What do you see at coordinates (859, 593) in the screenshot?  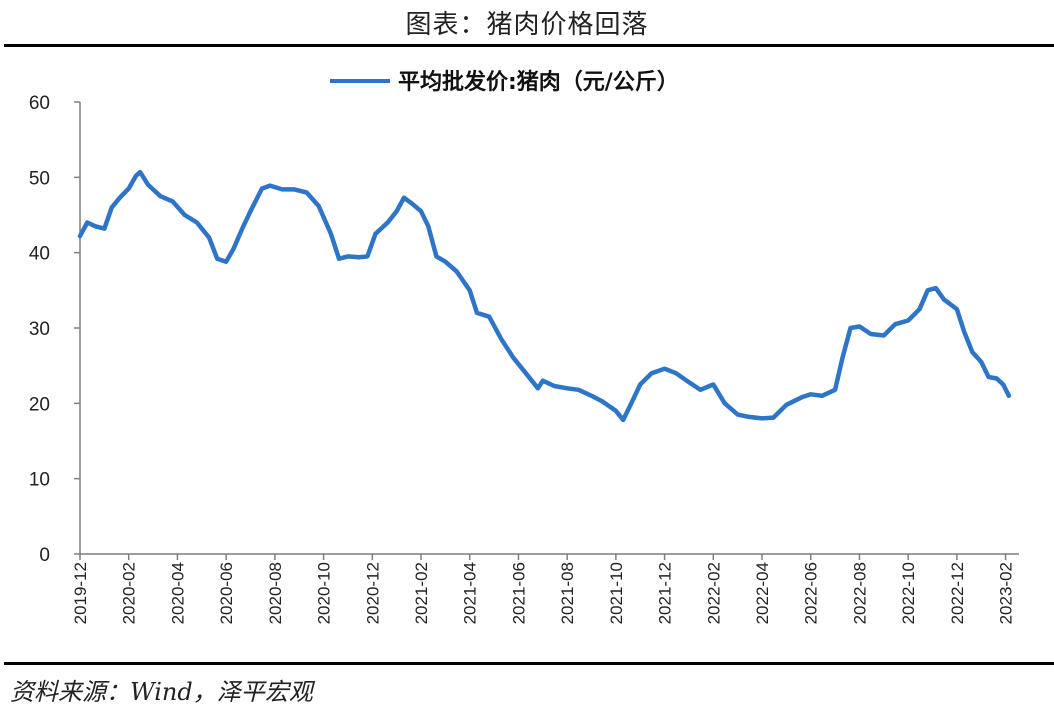 I see `x-tick-label: 2022-08` at bounding box center [859, 593].